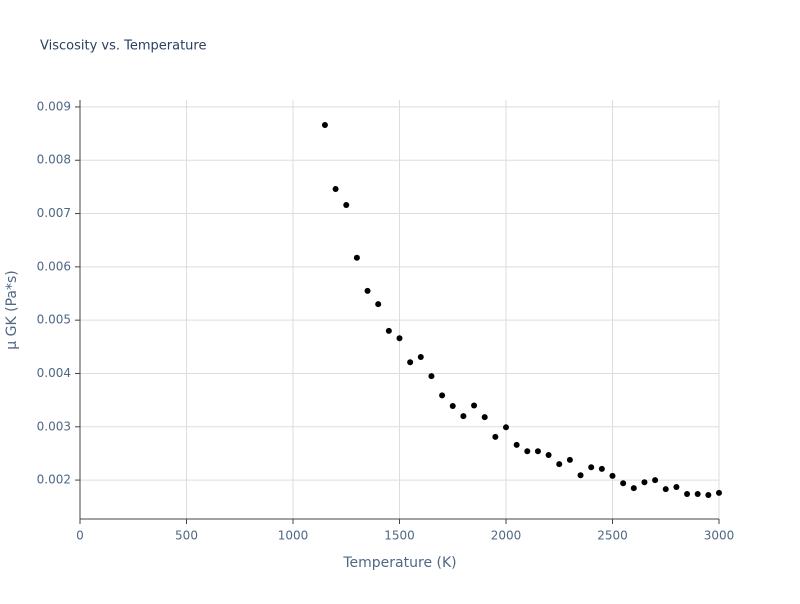 Image resolution: width=800 pixels, height=604 pixels. Describe the element at coordinates (293, 536) in the screenshot. I see `x-tick-label: 1000` at that location.